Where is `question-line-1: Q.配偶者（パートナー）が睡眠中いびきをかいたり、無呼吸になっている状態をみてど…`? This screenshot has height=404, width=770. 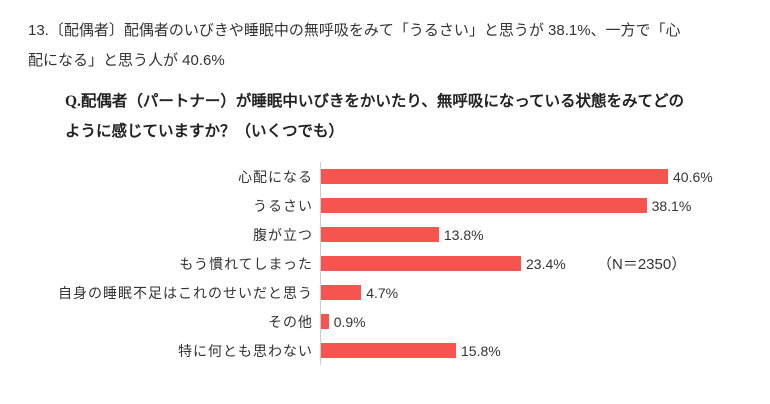 question-line-1: Q.配偶者（パートナー）が睡眠中いびきをかいたり、無呼吸になっている状態をみてど… is located at coordinates (375, 101).